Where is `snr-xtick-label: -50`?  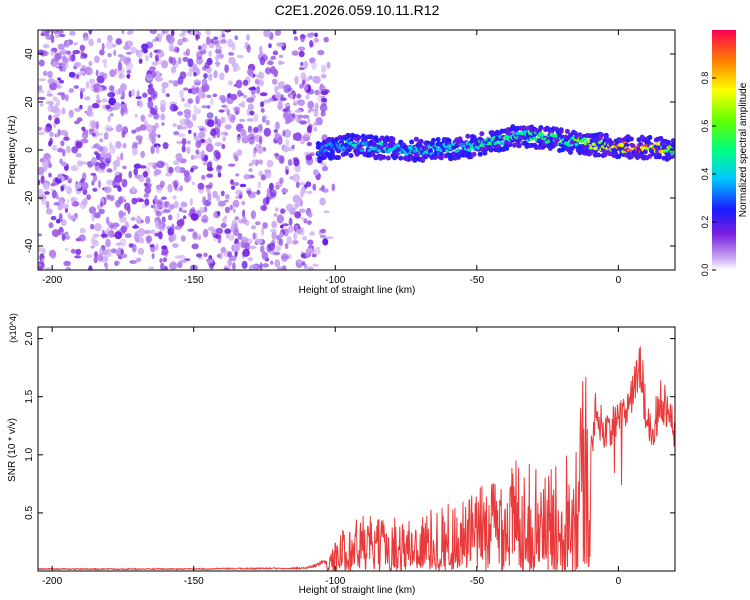
snr-xtick-label: -50 is located at coordinates (477, 581).